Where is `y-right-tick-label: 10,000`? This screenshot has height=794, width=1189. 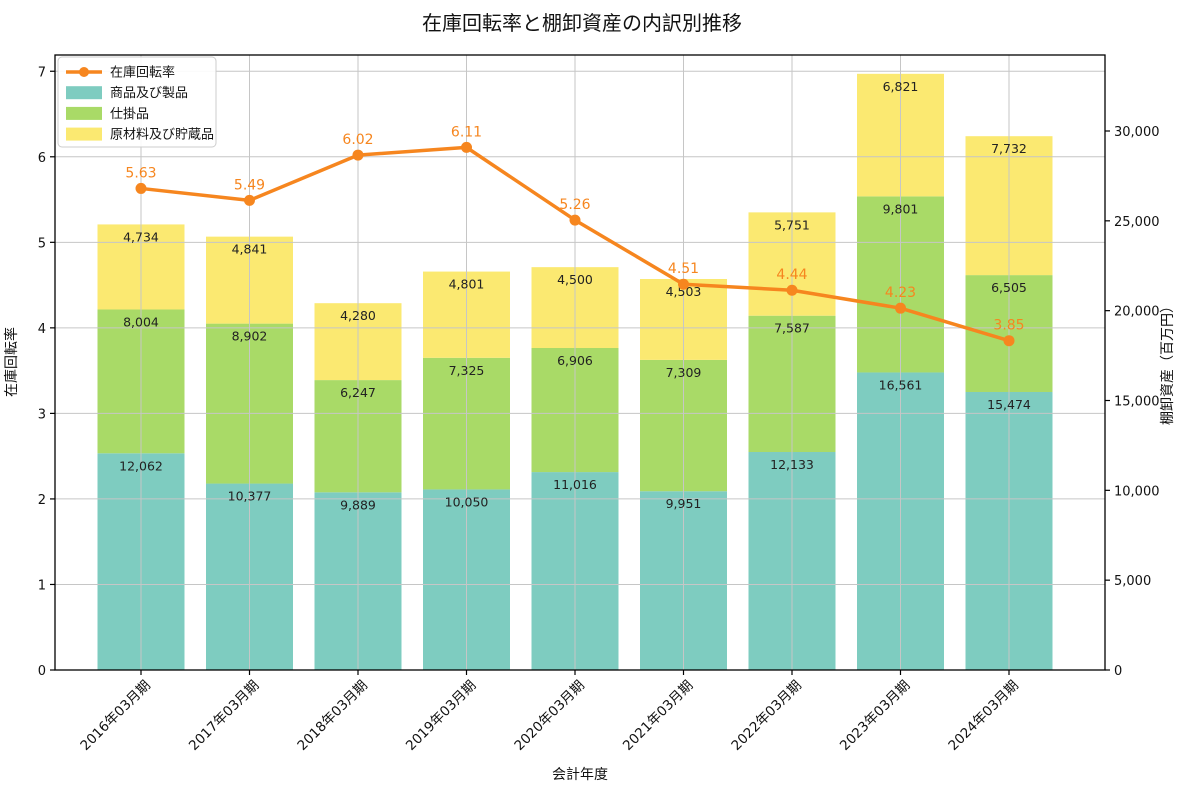
y-right-tick-label: 10,000 is located at coordinates (1137, 491).